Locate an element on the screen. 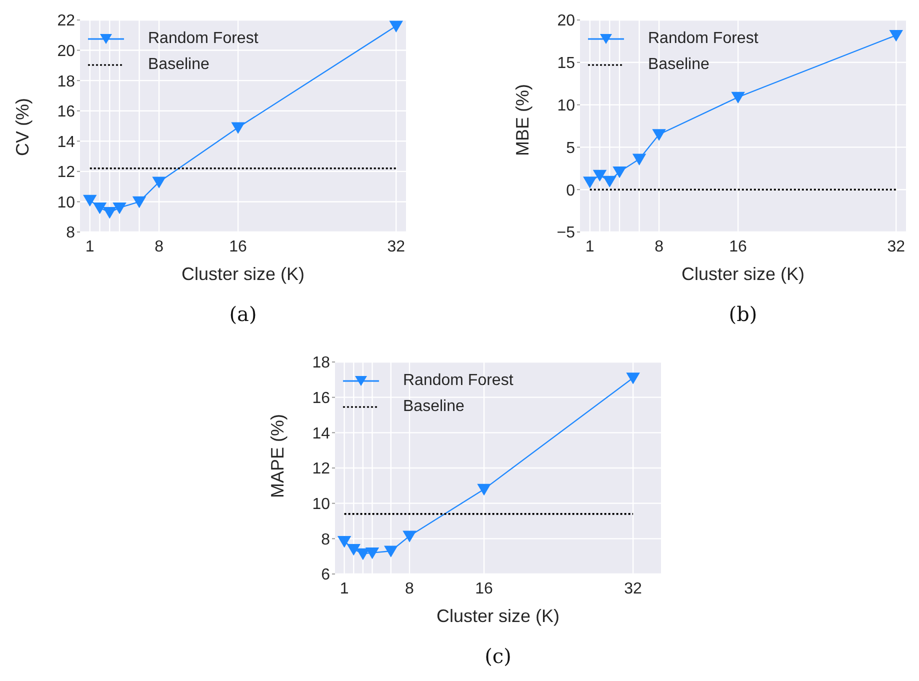 Image resolution: width=919 pixels, height=681 pixels. y-tick-label: 0 is located at coordinates (571, 191).